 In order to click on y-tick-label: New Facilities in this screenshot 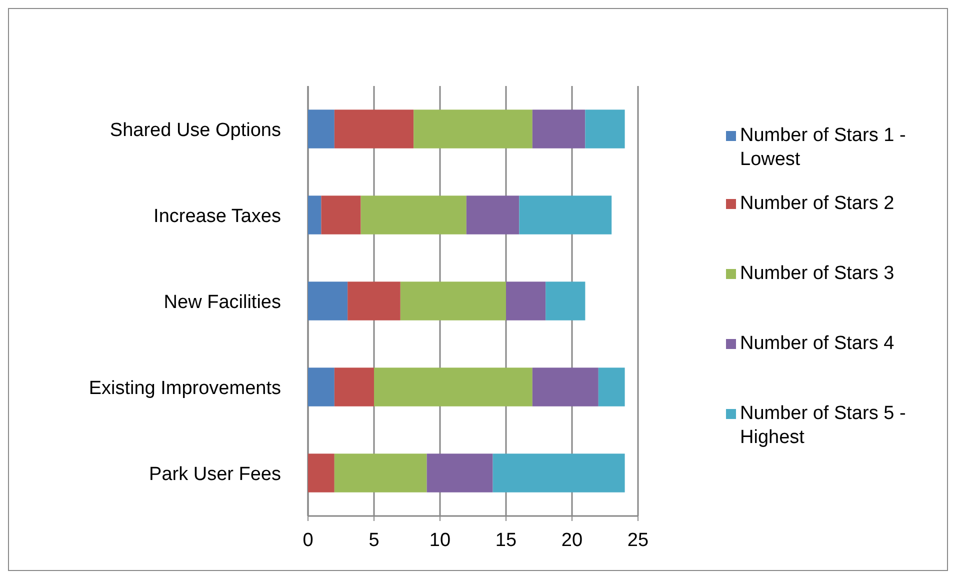, I will do `click(222, 302)`.